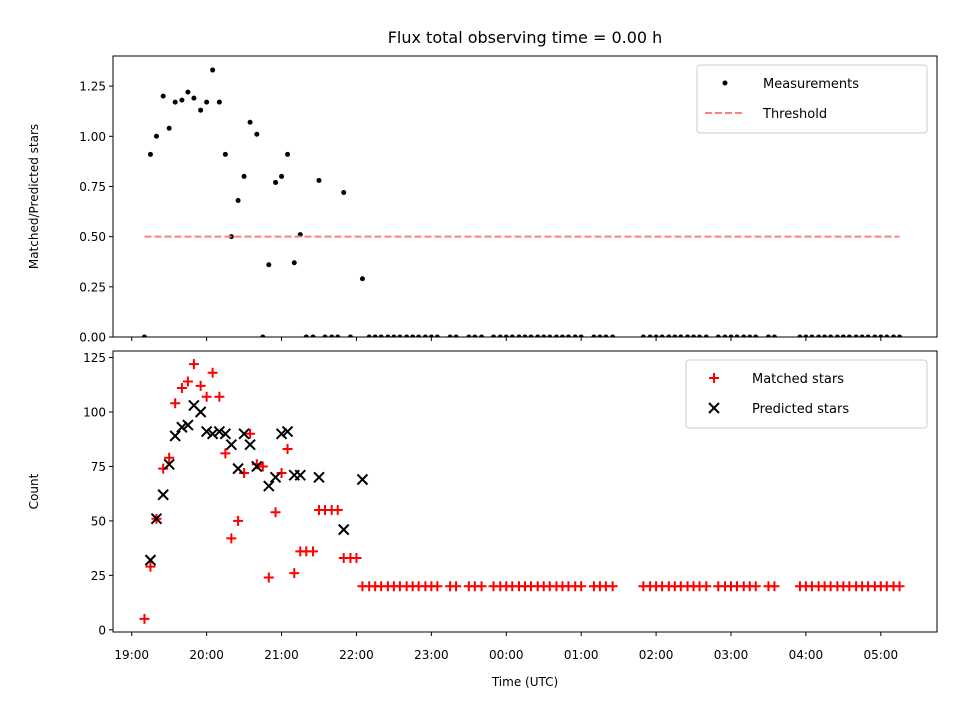 The image size is (960, 720). I want to click on y-tick-label: 75, so click(98, 467).